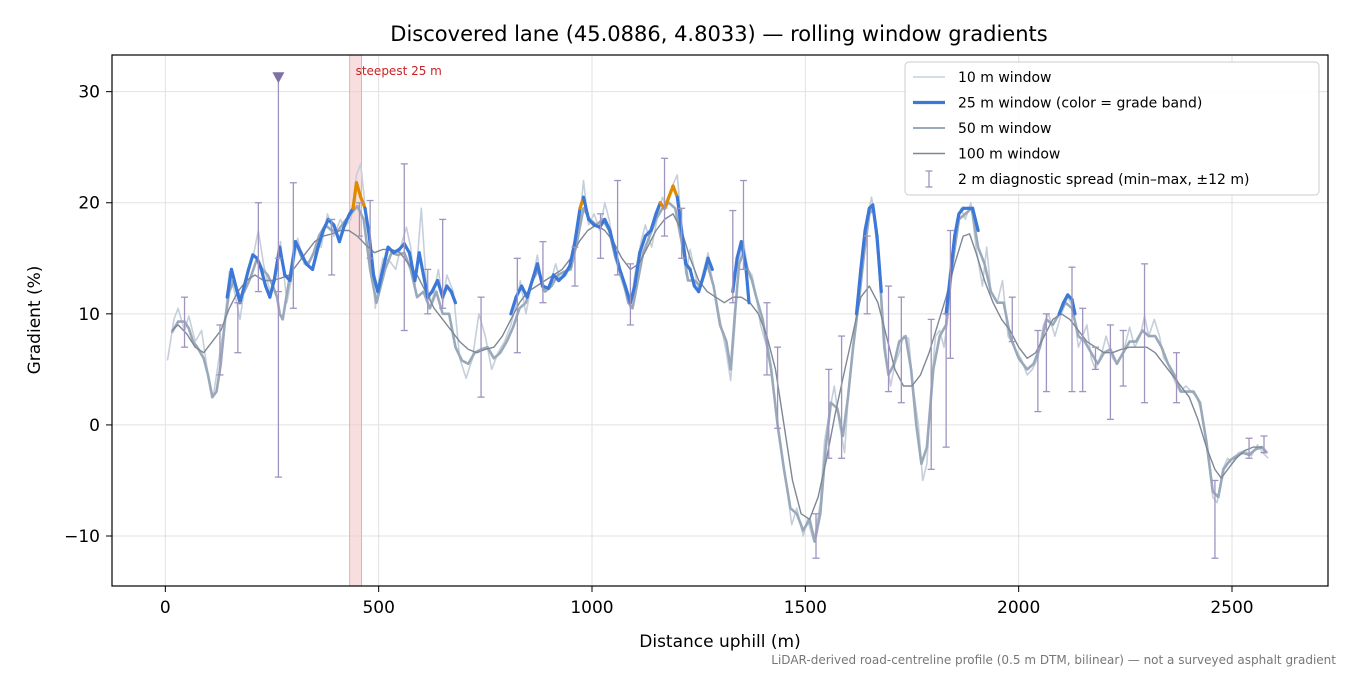  Describe the element at coordinates (89, 93) in the screenshot. I see `y-tick-label: 30` at that location.